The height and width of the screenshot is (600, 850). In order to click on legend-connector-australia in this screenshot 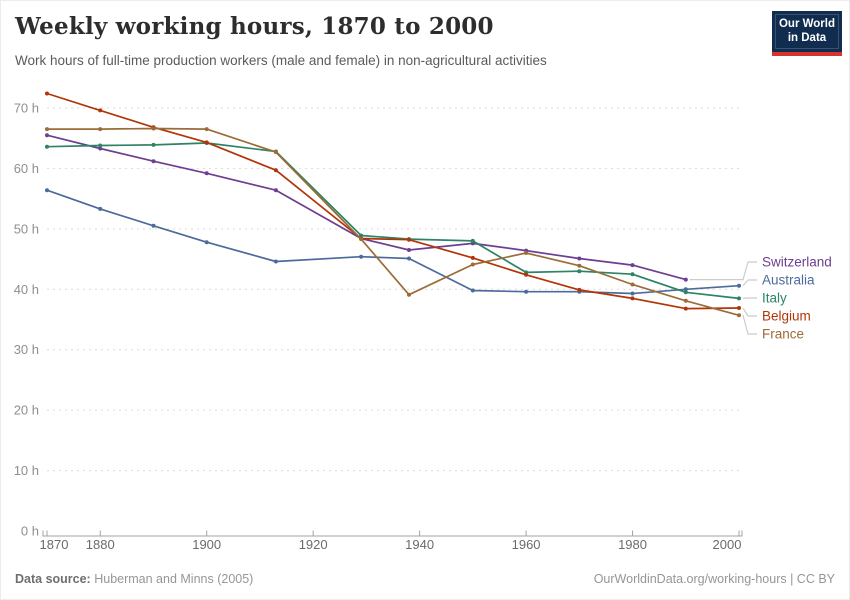, I will do `click(749, 283)`.